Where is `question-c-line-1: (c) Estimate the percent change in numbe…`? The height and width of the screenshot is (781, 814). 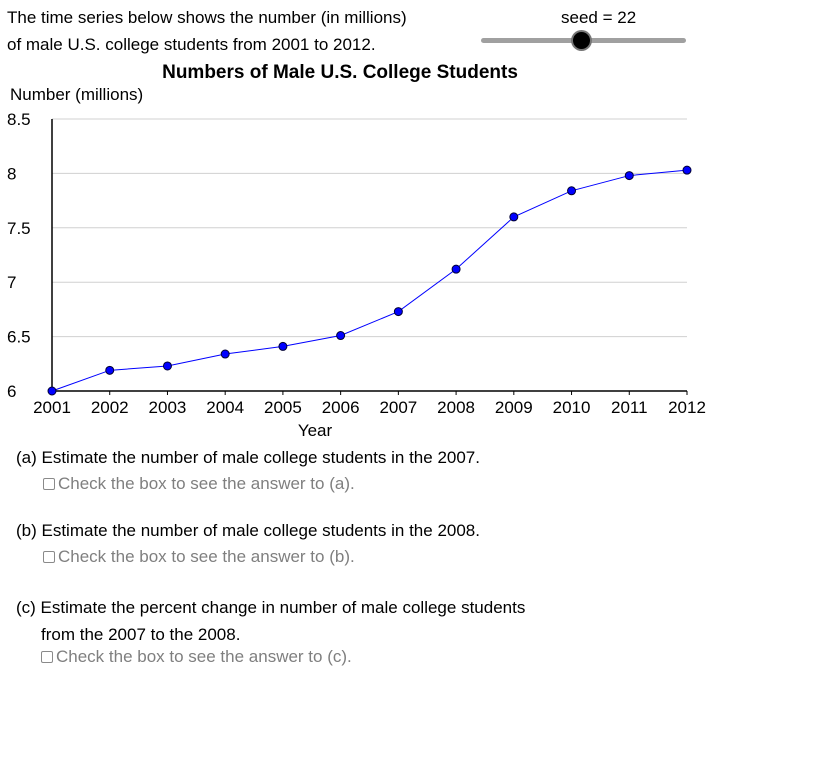
question-c-line-1: (c) Estimate the percent change in numbe… is located at coordinates (271, 607).